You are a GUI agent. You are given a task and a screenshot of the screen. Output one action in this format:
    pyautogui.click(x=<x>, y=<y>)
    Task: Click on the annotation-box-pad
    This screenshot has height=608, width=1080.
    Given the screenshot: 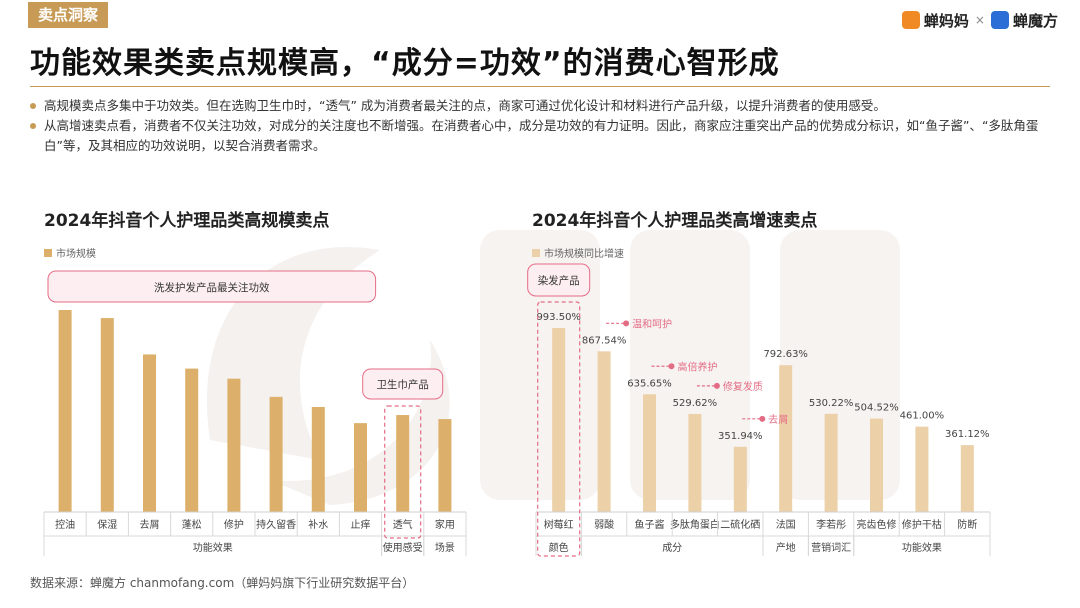 What is the action you would take?
    pyautogui.click(x=403, y=384)
    